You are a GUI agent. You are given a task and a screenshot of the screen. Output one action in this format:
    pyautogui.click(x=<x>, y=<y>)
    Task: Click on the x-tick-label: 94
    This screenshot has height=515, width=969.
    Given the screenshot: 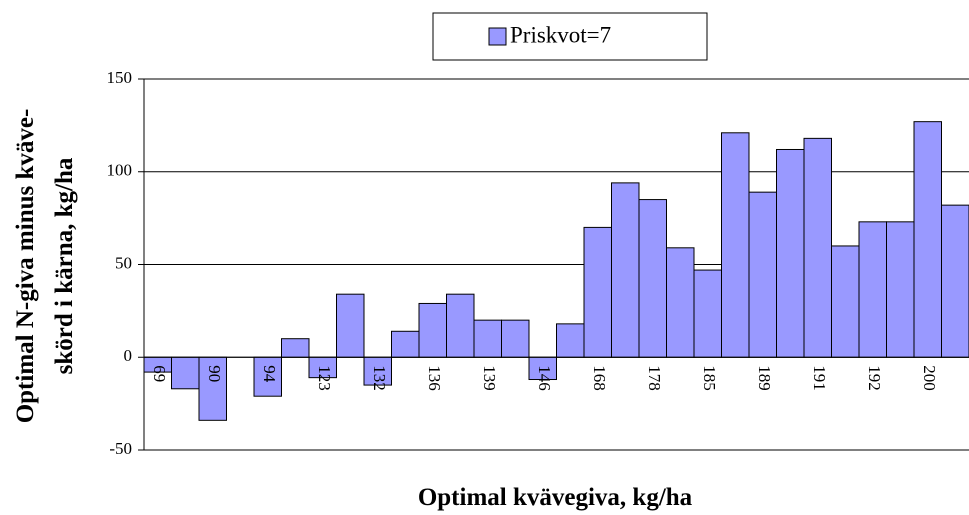 What is the action you would take?
    pyautogui.click(x=269, y=374)
    